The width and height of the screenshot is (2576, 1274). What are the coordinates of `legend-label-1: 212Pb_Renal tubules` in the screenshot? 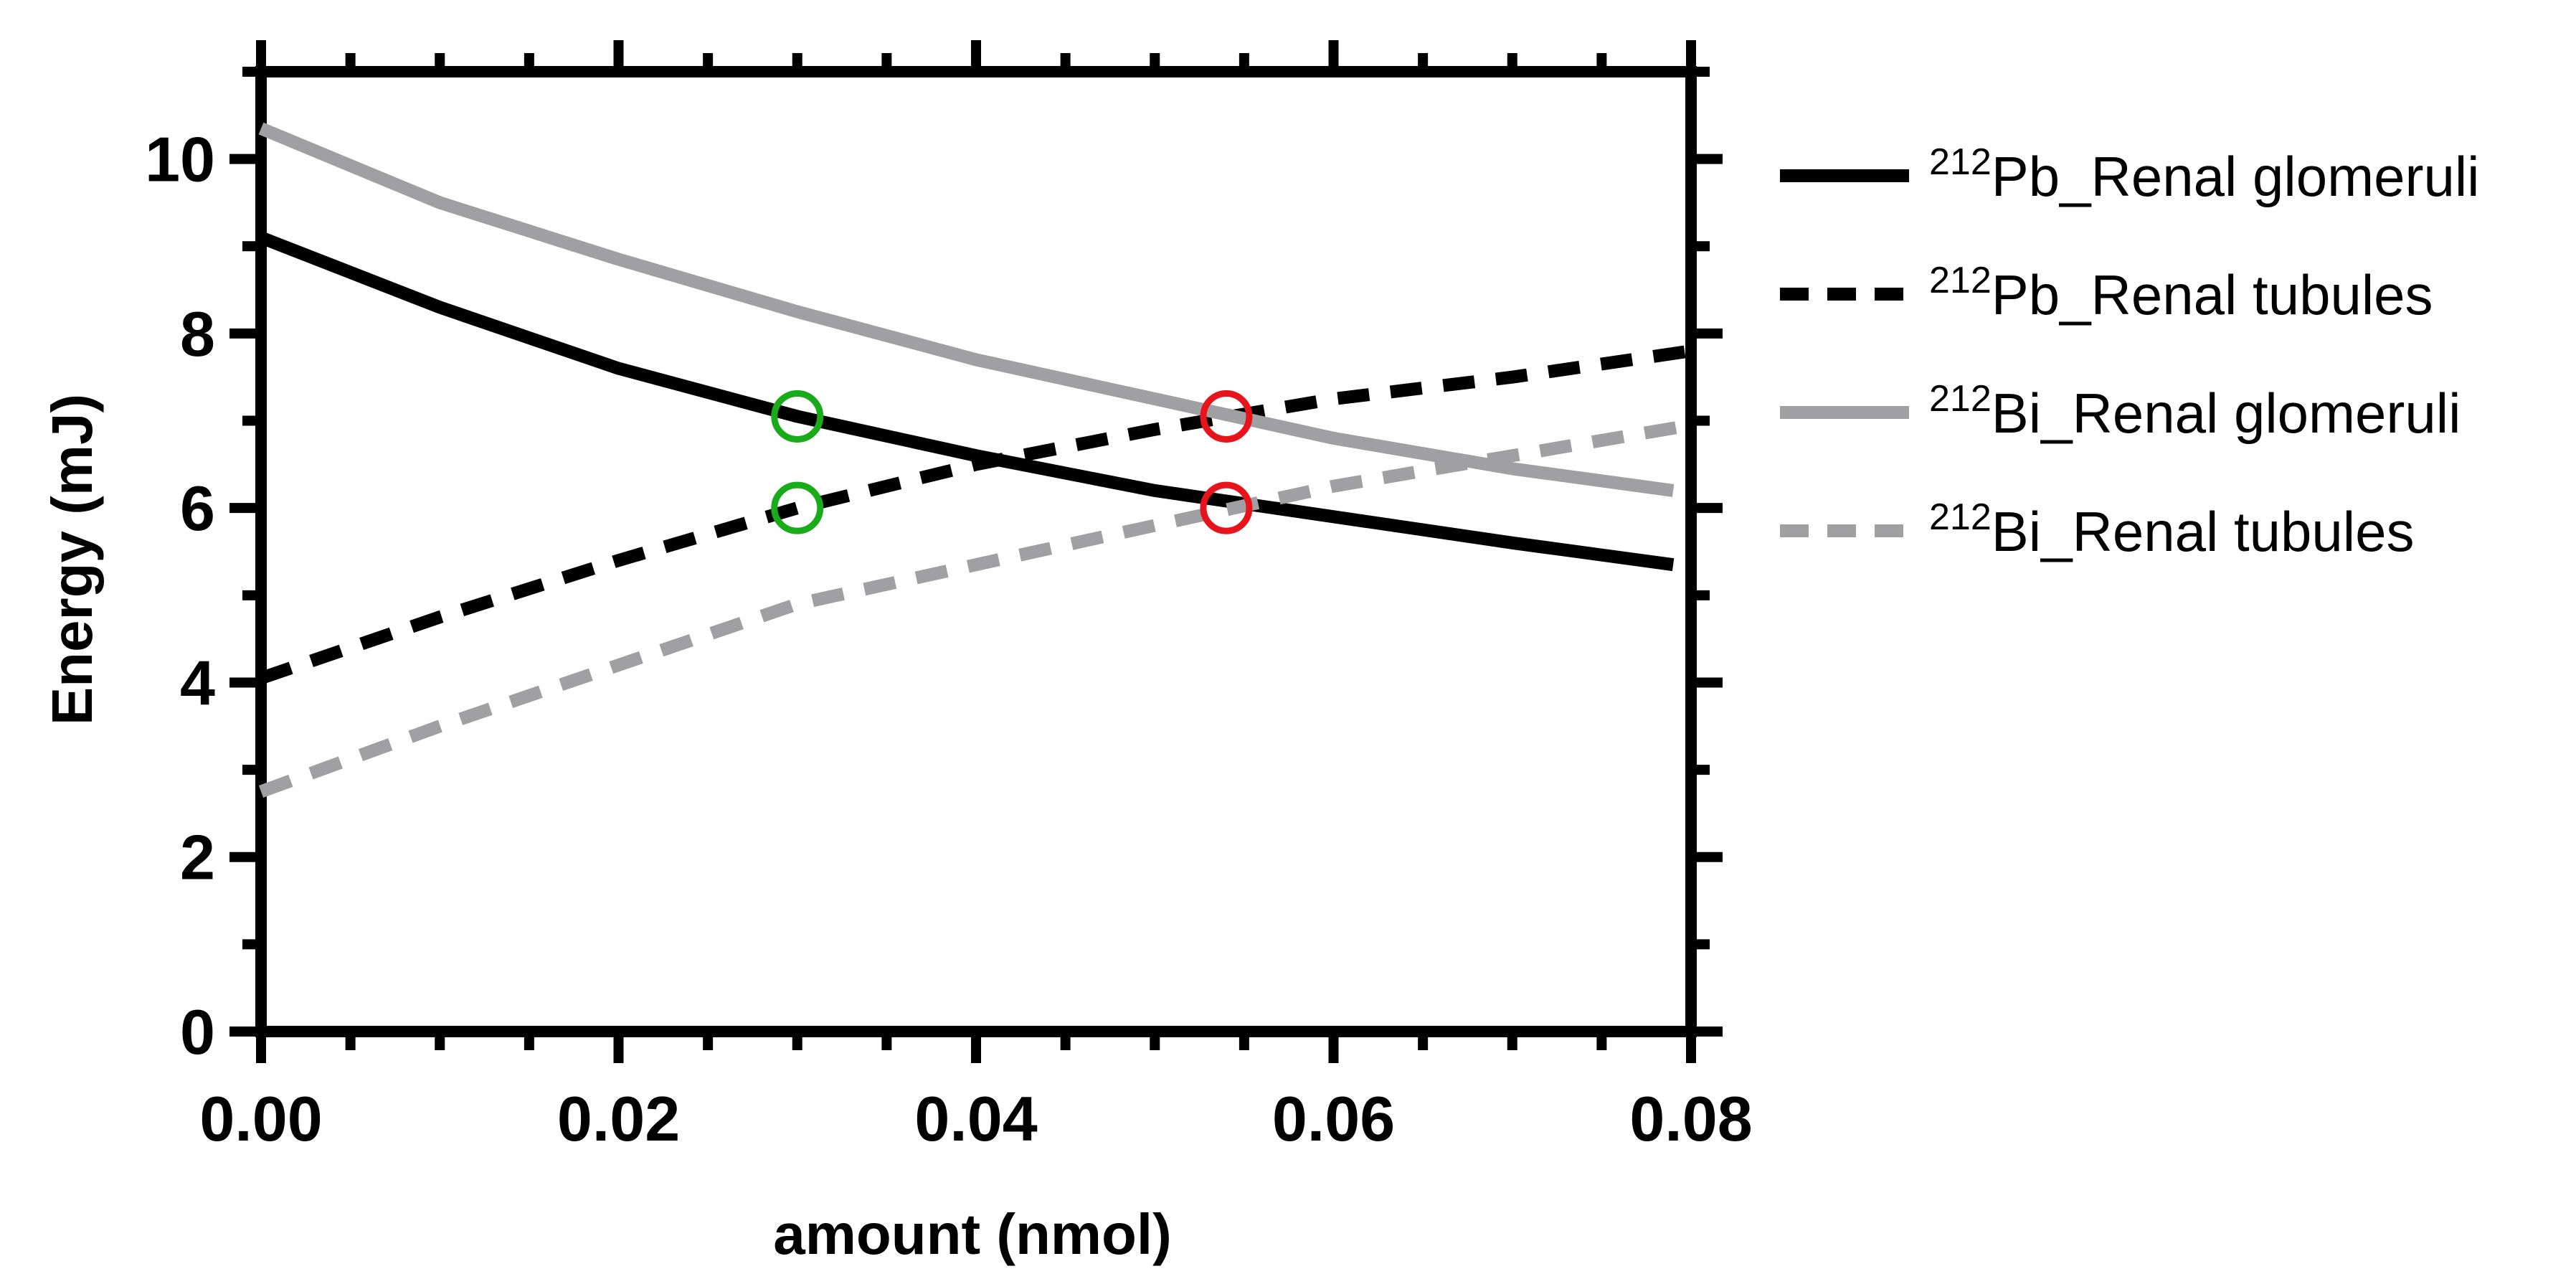 It's located at (2181, 293).